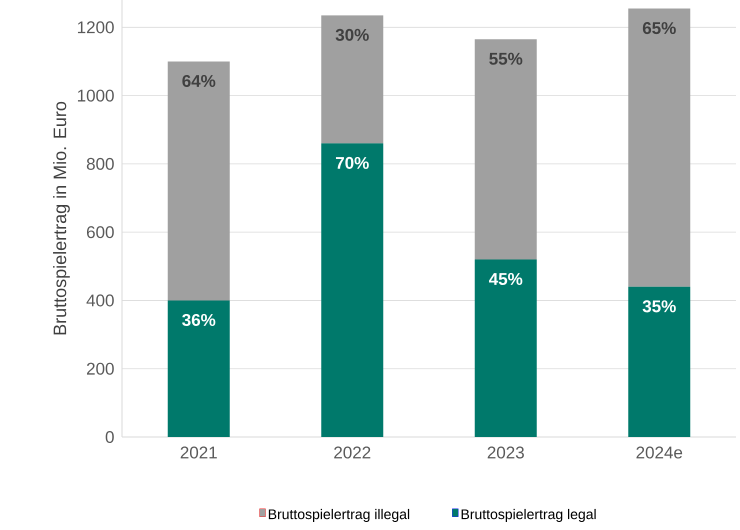 The width and height of the screenshot is (740, 530). What do you see at coordinates (659, 452) in the screenshot?
I see `x-tick-label: 2024e` at bounding box center [659, 452].